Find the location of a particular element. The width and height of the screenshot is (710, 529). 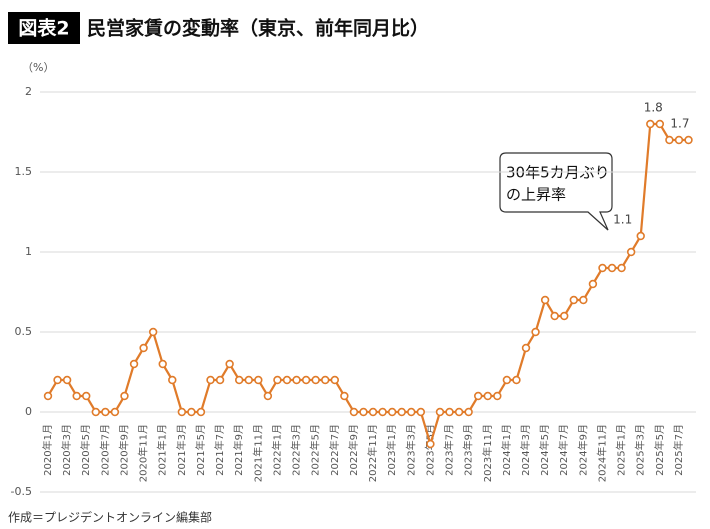

x-tick-label: 2021年11月 is located at coordinates (257, 453).